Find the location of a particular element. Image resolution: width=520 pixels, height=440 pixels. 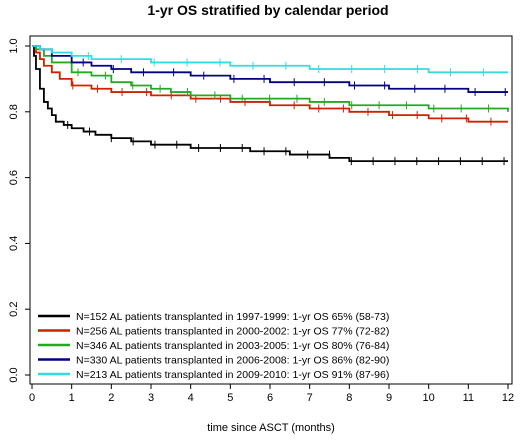

x-tick-label: 4 is located at coordinates (191, 398).